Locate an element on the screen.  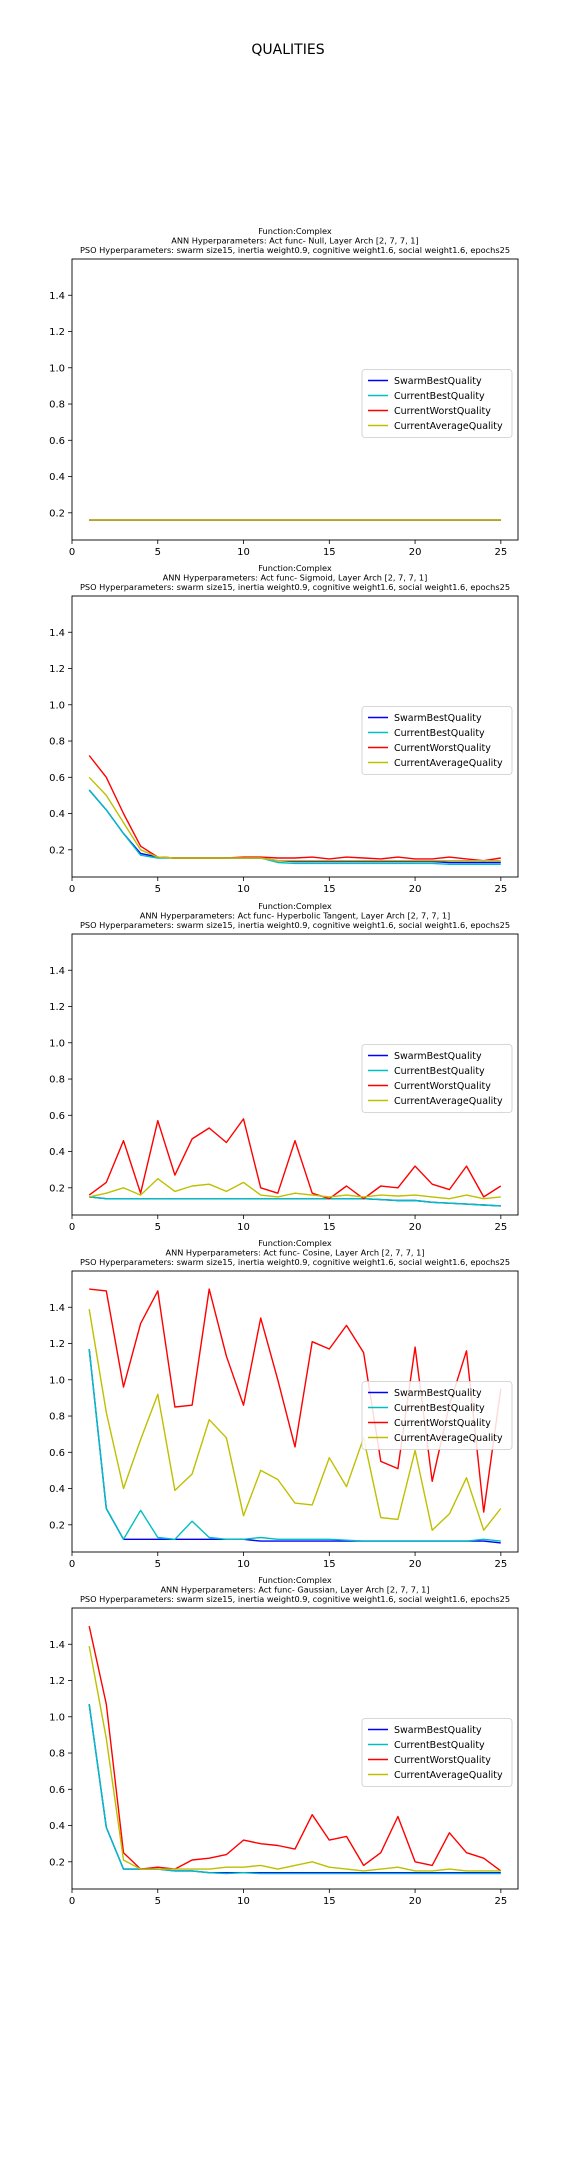
series-line-CurrentBestQuality is located at coordinates (294, 827).